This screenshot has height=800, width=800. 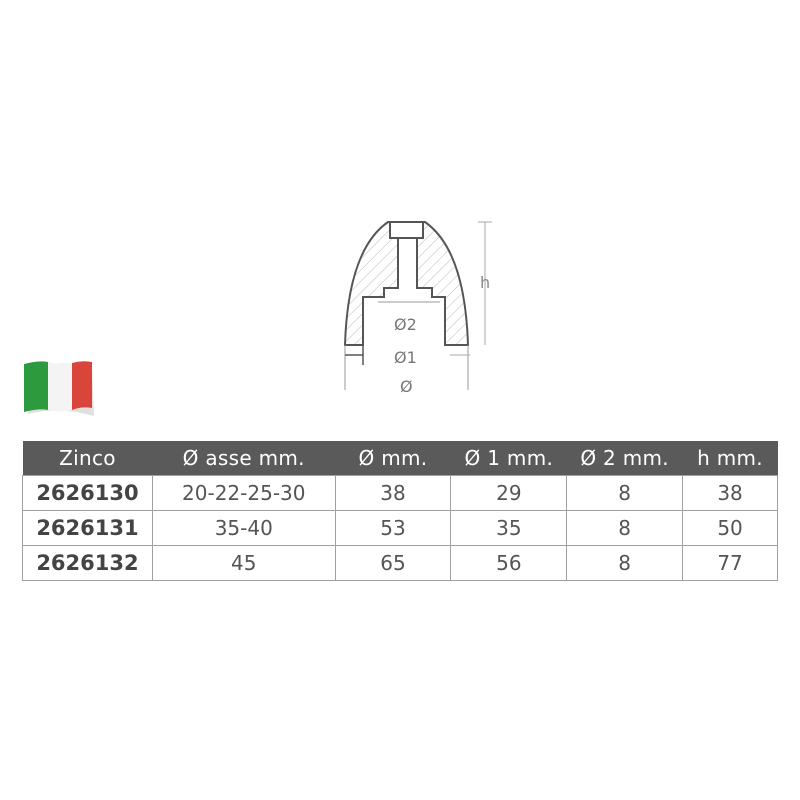 What do you see at coordinates (730, 563) in the screenshot?
I see `cell: 77` at bounding box center [730, 563].